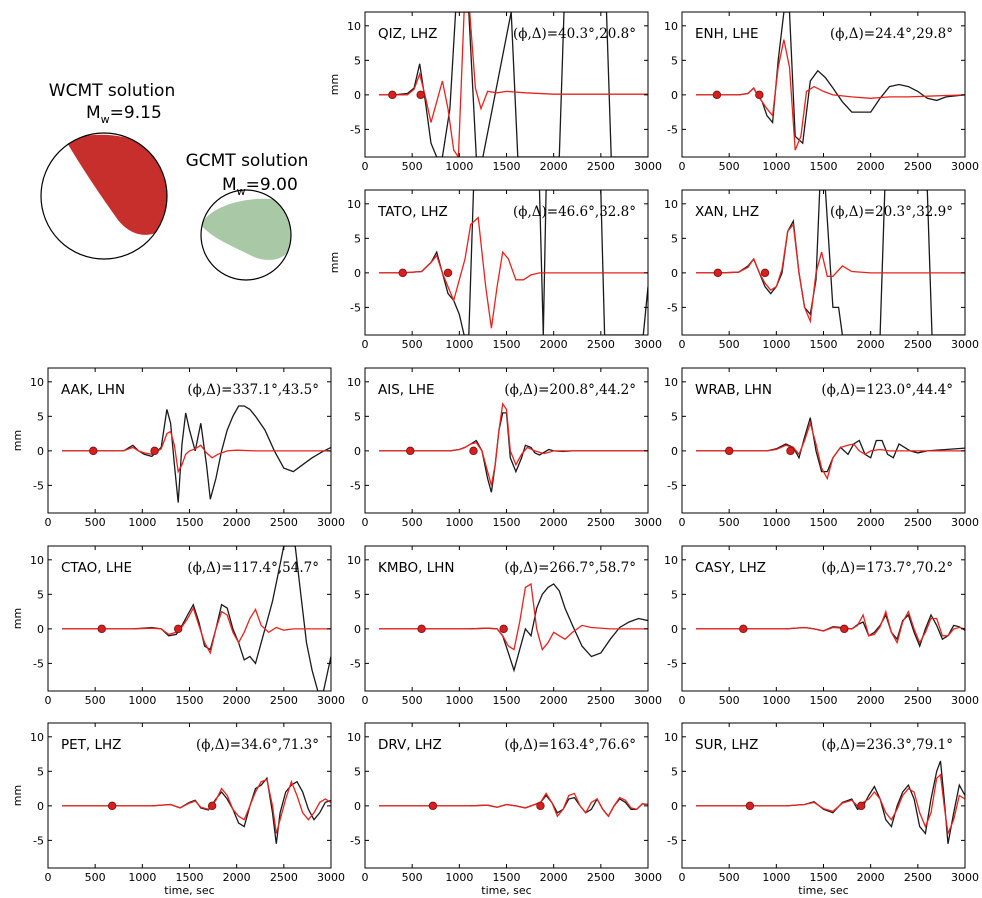  What do you see at coordinates (136, 113) in the screenshot?
I see `wcmt-mw-value: =9.15` at bounding box center [136, 113].